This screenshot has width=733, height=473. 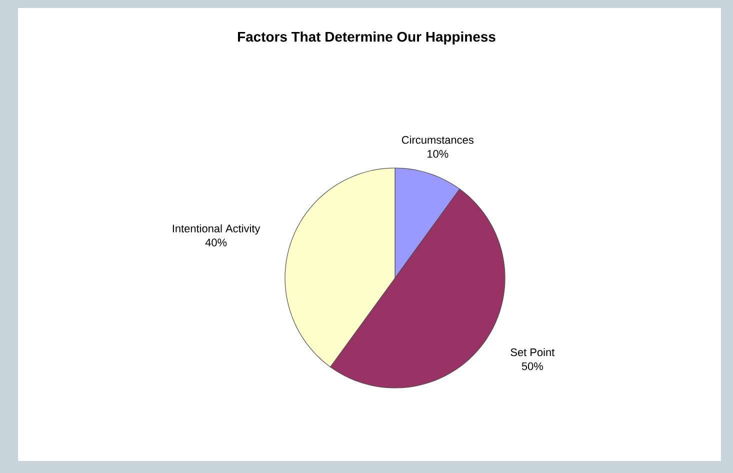 What do you see at coordinates (438, 154) in the screenshot?
I see `data-label: 10%` at bounding box center [438, 154].